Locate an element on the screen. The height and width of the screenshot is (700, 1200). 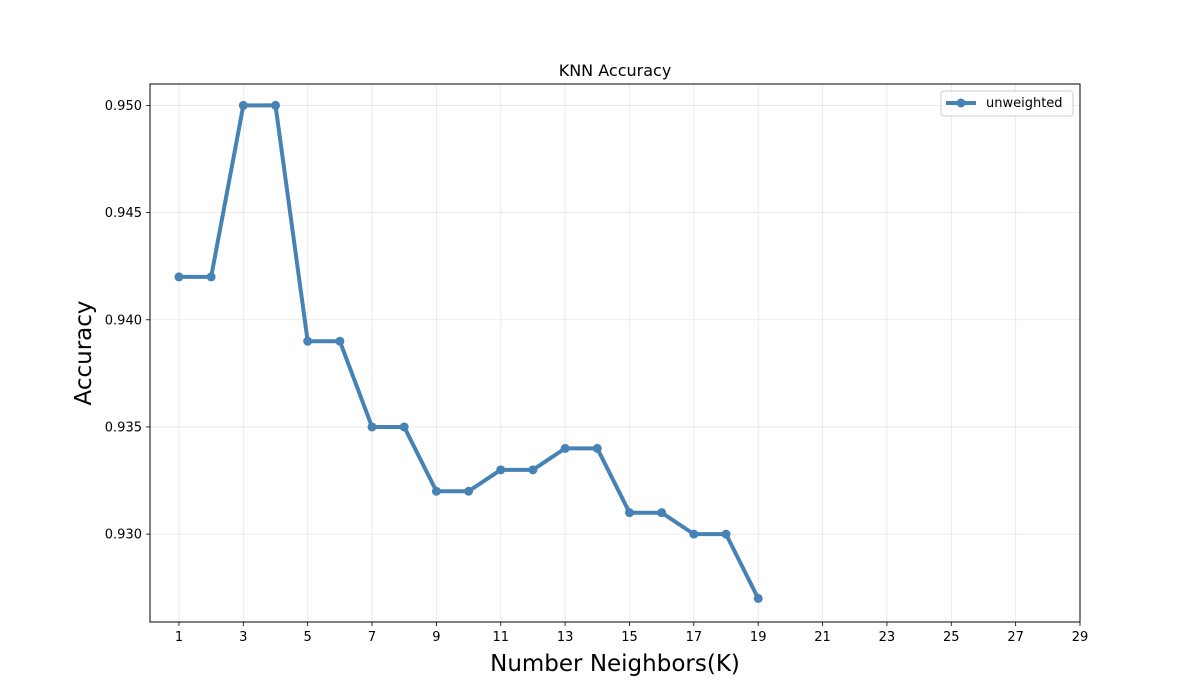
data-point-k11 is located at coordinates (501, 470).